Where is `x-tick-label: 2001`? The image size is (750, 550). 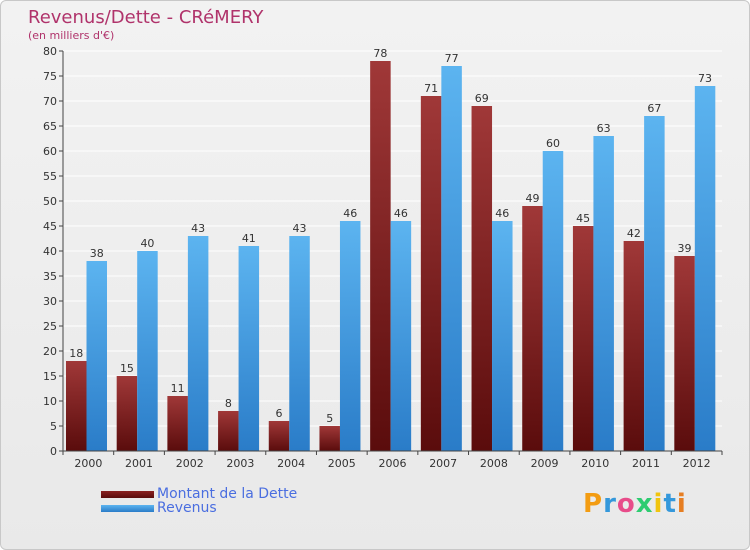
x-tick-label: 2001 is located at coordinates (139, 463).